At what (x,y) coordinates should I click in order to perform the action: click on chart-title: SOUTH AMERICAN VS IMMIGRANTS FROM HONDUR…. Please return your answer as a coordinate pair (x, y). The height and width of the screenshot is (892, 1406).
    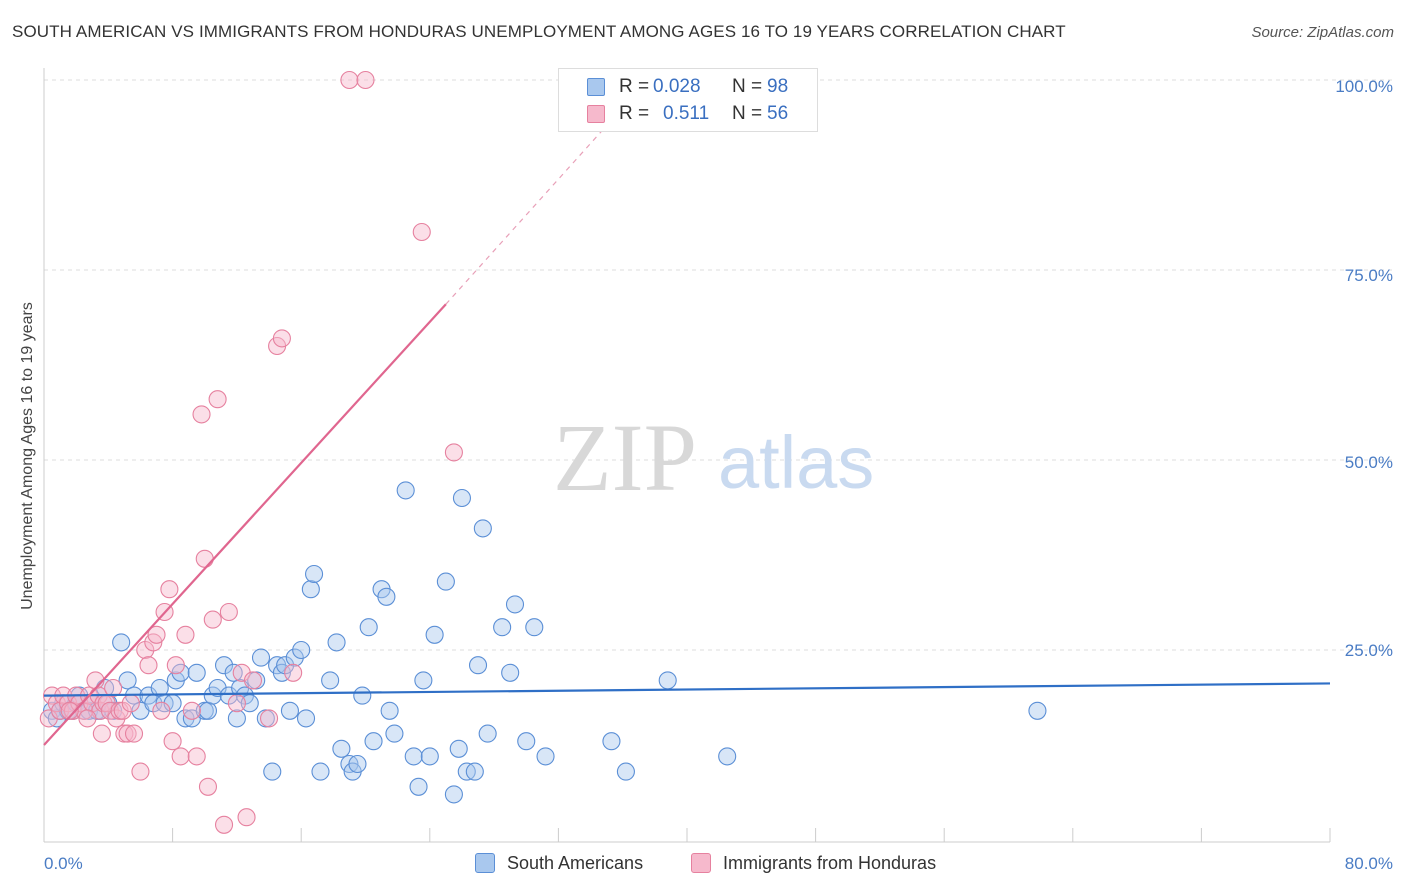
    Looking at the image, I should click on (539, 31).